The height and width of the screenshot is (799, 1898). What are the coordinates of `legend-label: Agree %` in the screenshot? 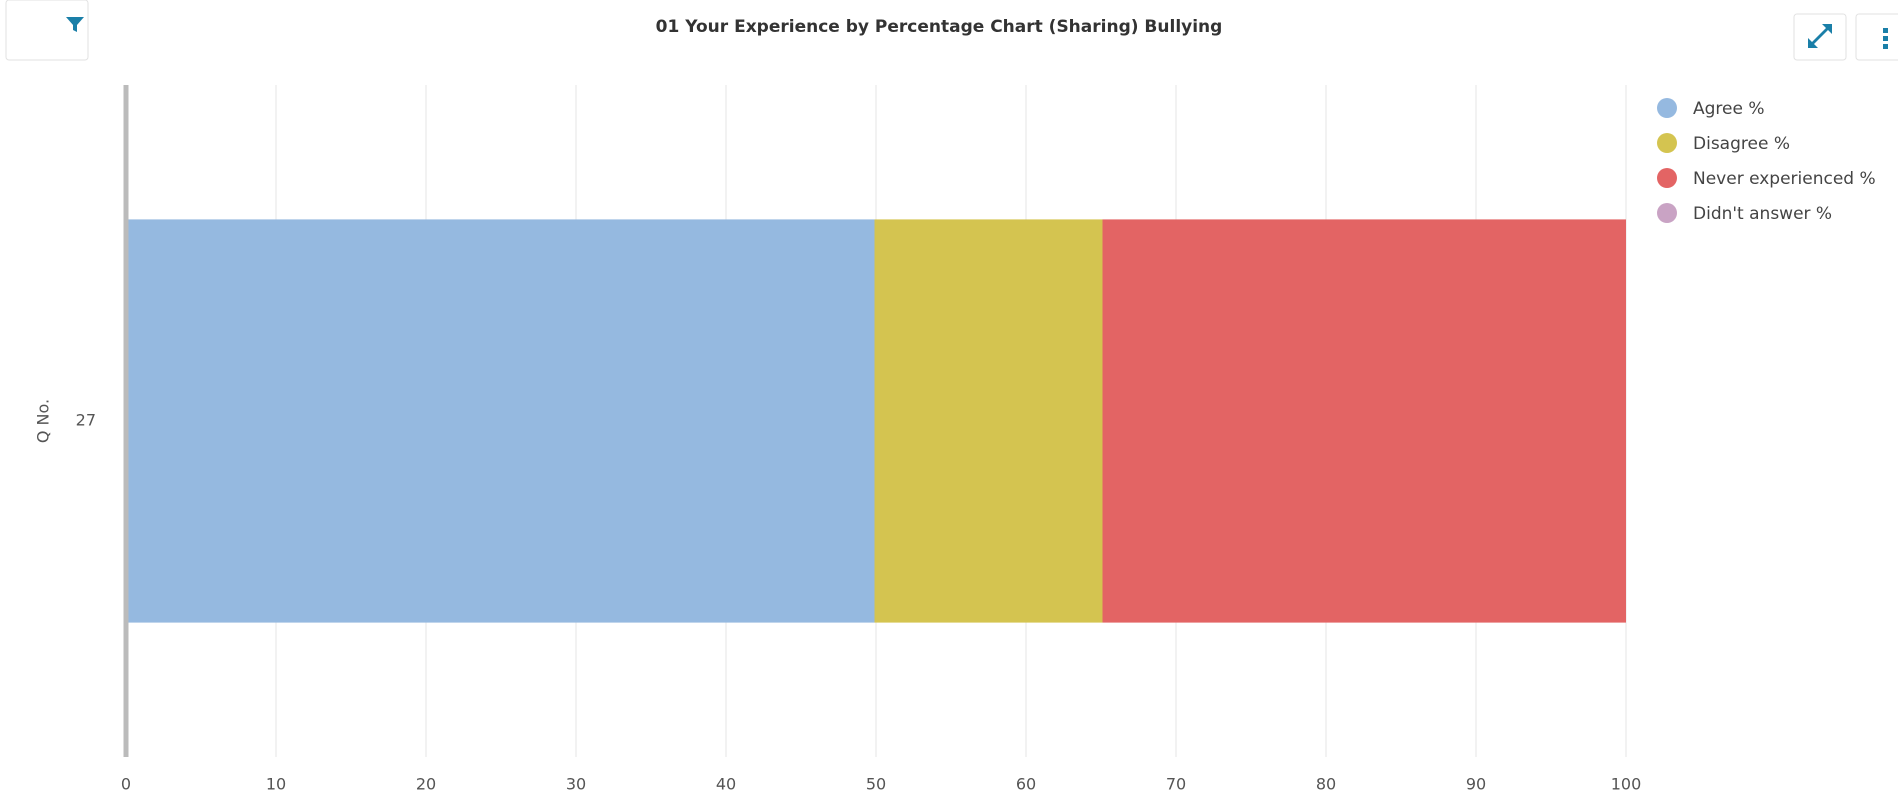 It's located at (1729, 109).